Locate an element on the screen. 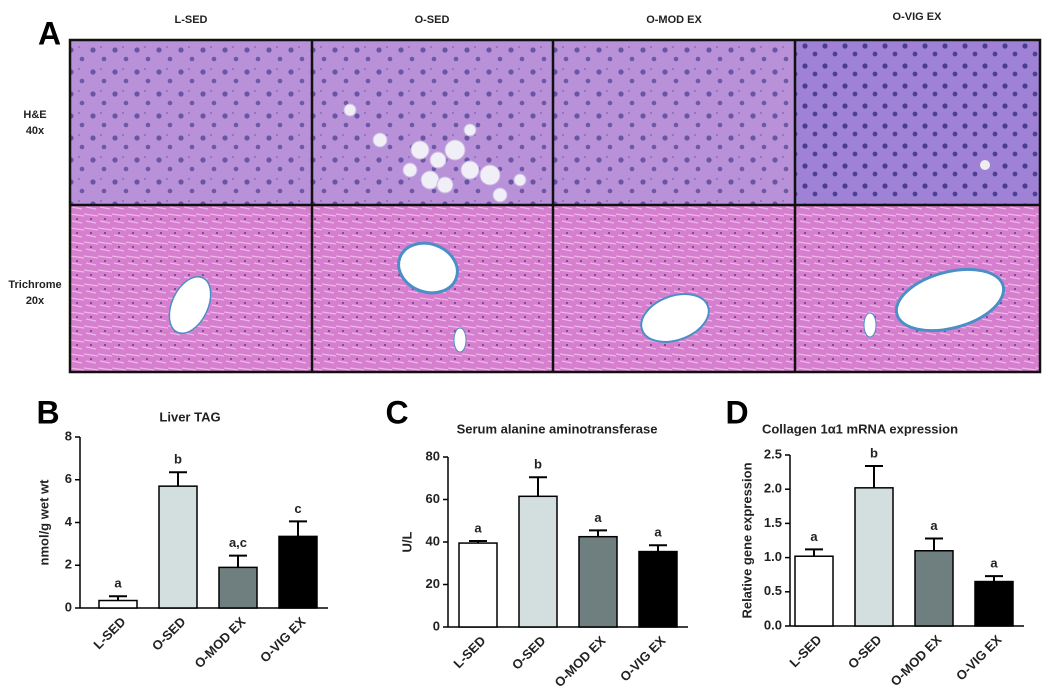 This screenshot has width=1050, height=694. y-tick-label: 20 is located at coordinates (433, 583).